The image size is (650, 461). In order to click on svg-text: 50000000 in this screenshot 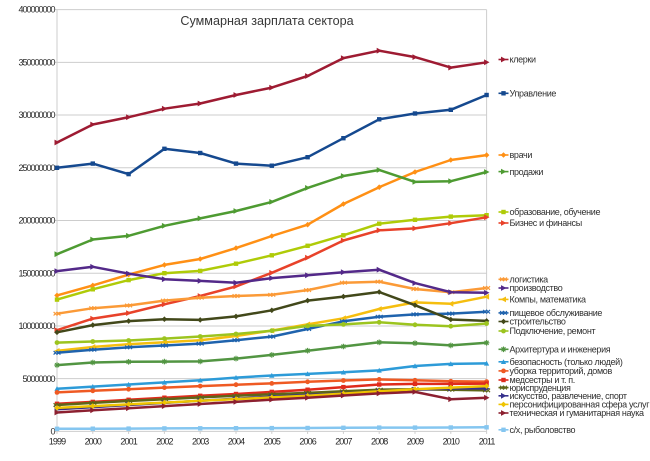, I will do `click(38, 379)`.